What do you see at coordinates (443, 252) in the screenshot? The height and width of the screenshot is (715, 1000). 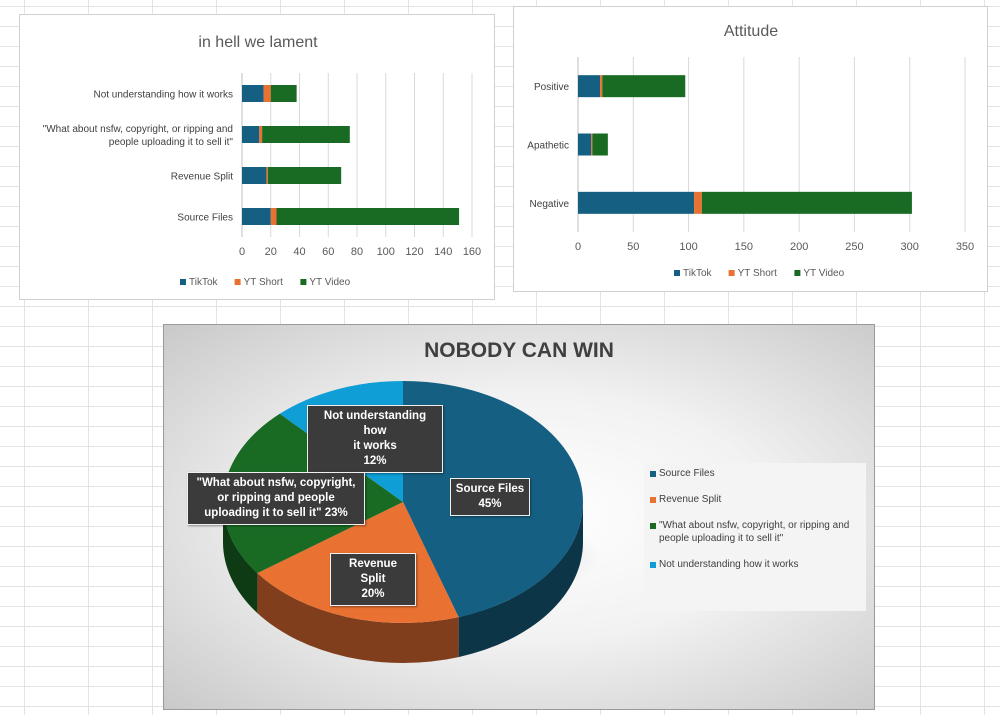 I see `x-tick-label: 140` at bounding box center [443, 252].